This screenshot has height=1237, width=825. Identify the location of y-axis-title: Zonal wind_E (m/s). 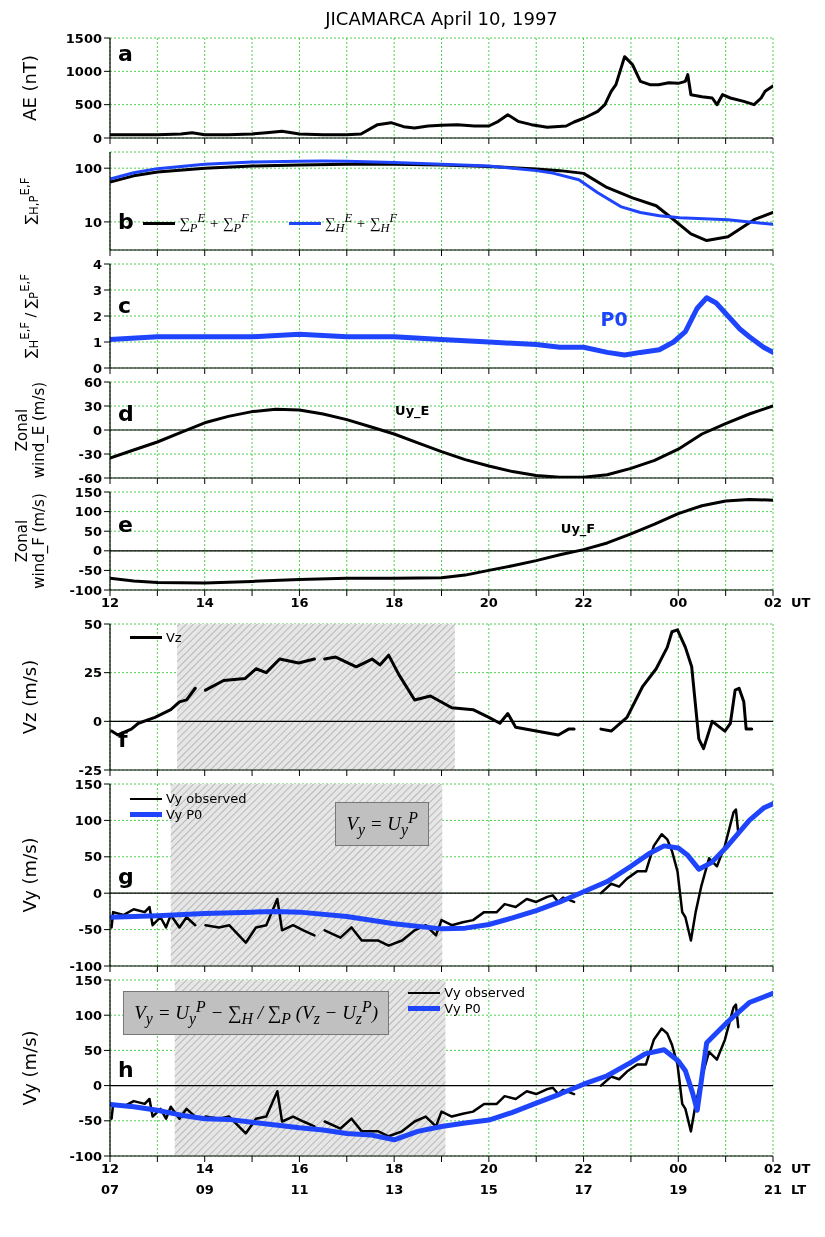
(29, 430).